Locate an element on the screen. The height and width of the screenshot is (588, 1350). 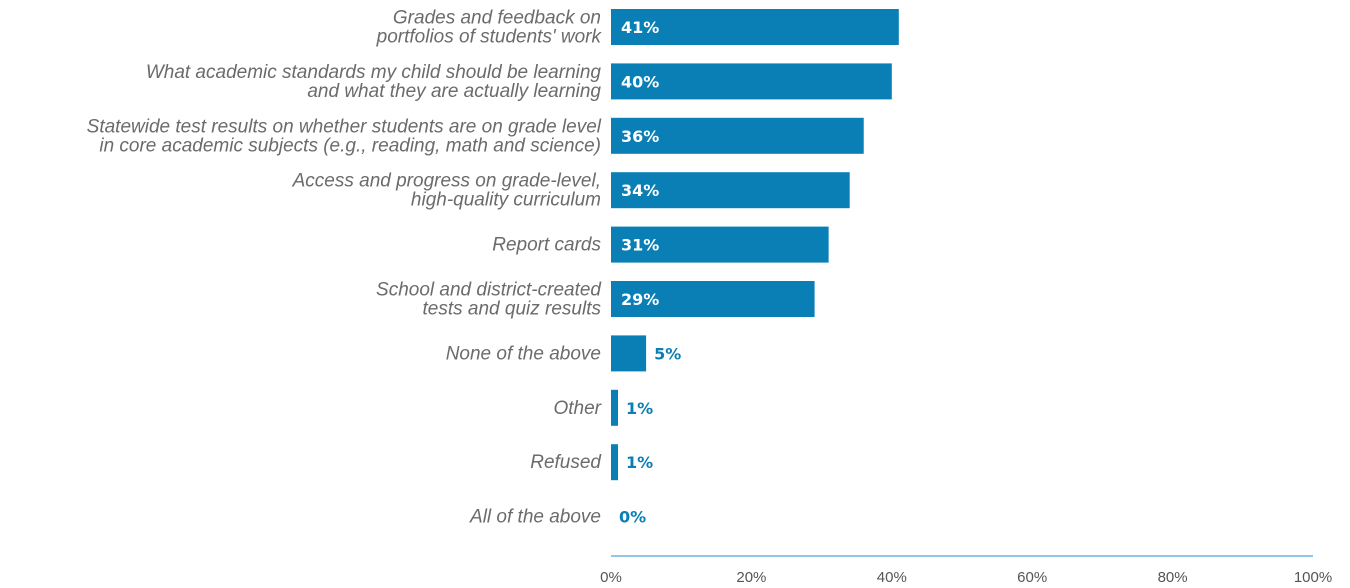
value-label: 31% is located at coordinates (640, 245).